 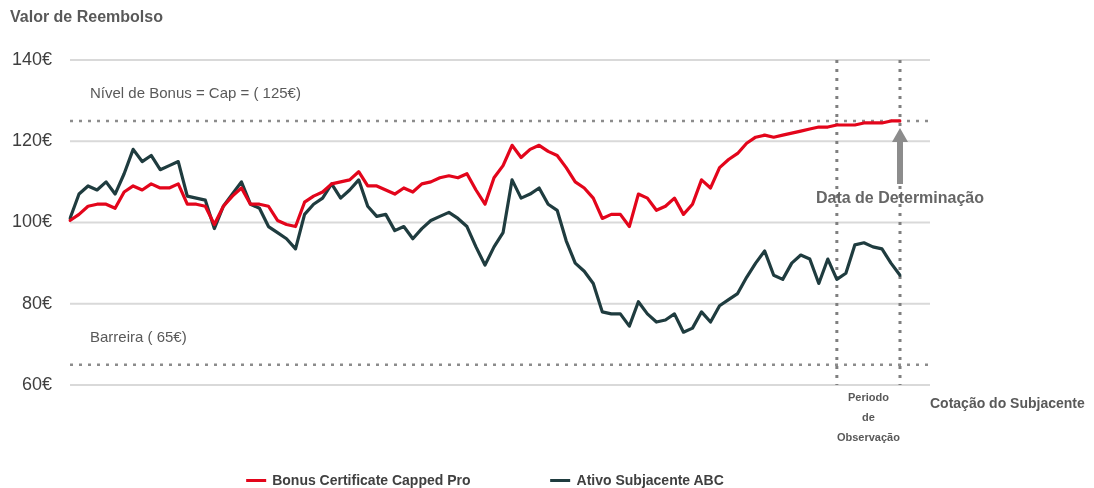 What do you see at coordinates (650, 480) in the screenshot?
I see `legend-label: Ativo Subjacente ABC` at bounding box center [650, 480].